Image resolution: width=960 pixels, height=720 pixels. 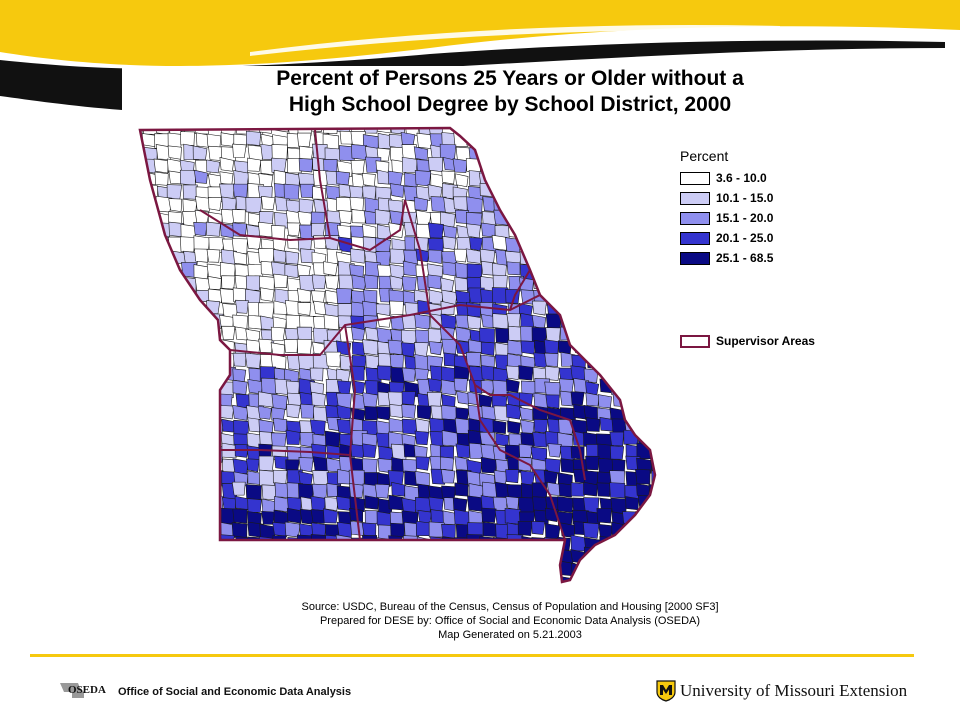 I want to click on legend-label-class-5: 25.1 - 68.5, so click(x=745, y=258).